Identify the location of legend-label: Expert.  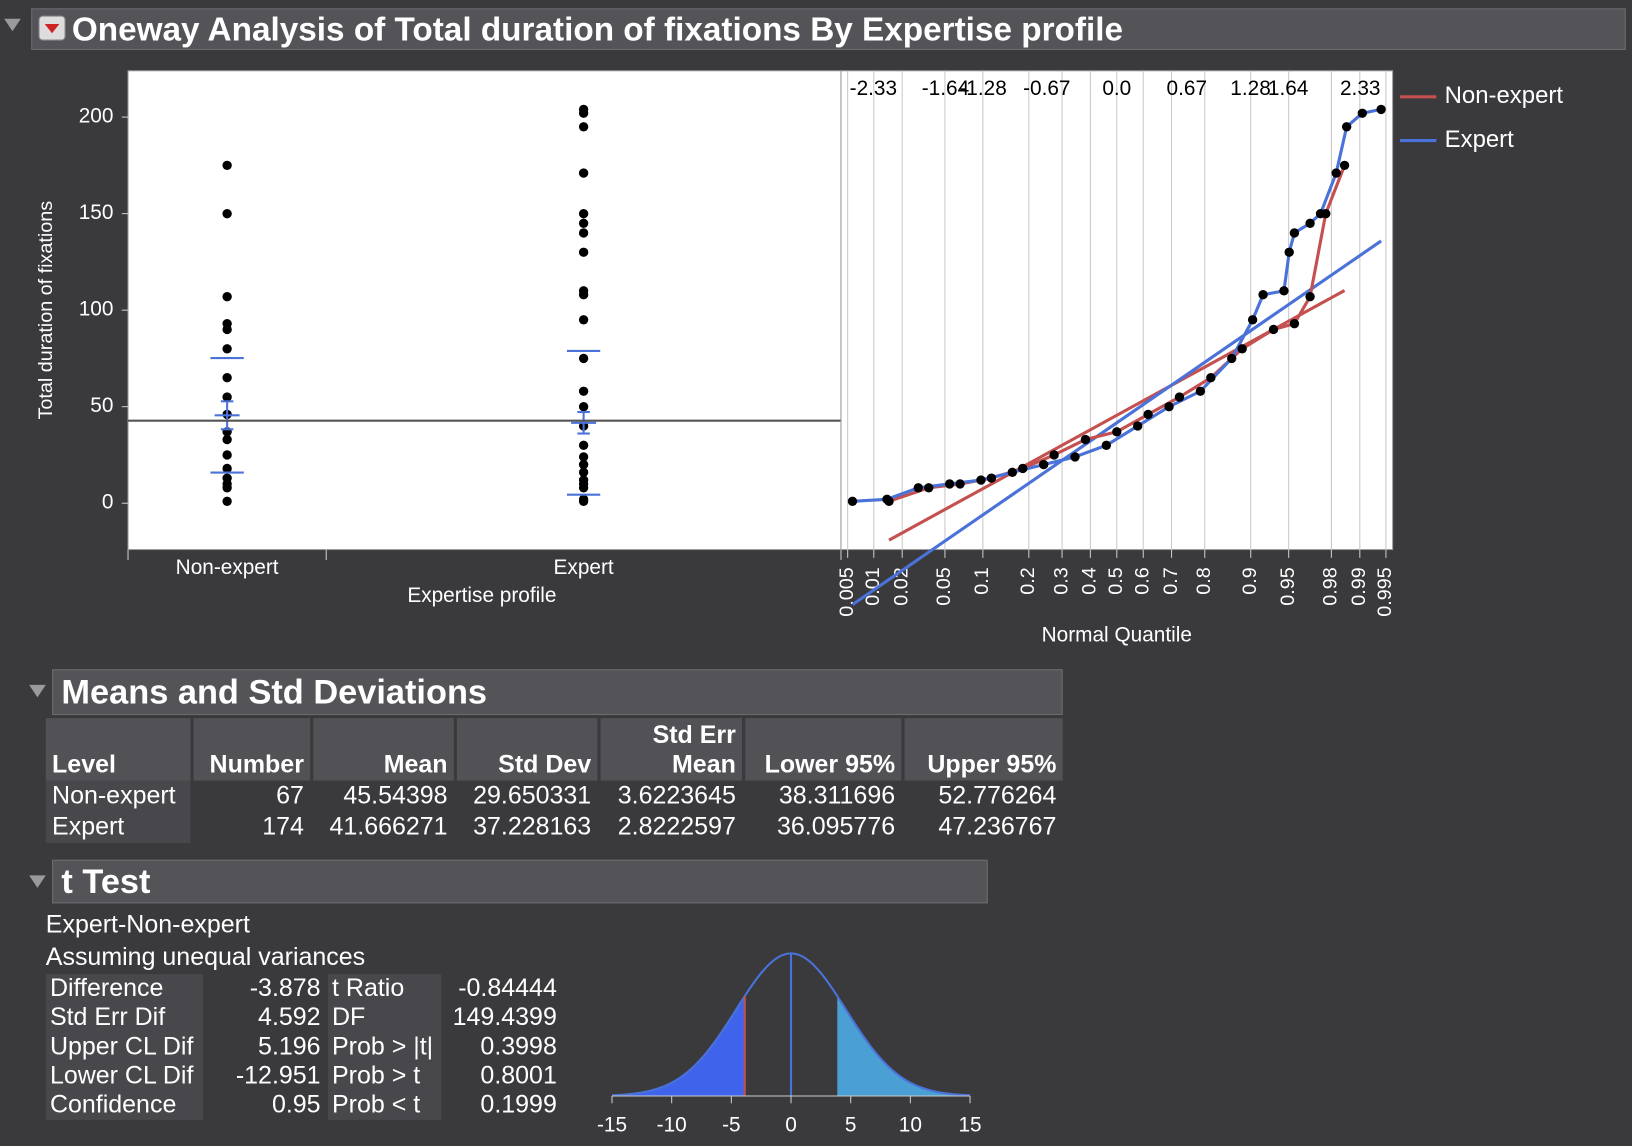
(1479, 139).